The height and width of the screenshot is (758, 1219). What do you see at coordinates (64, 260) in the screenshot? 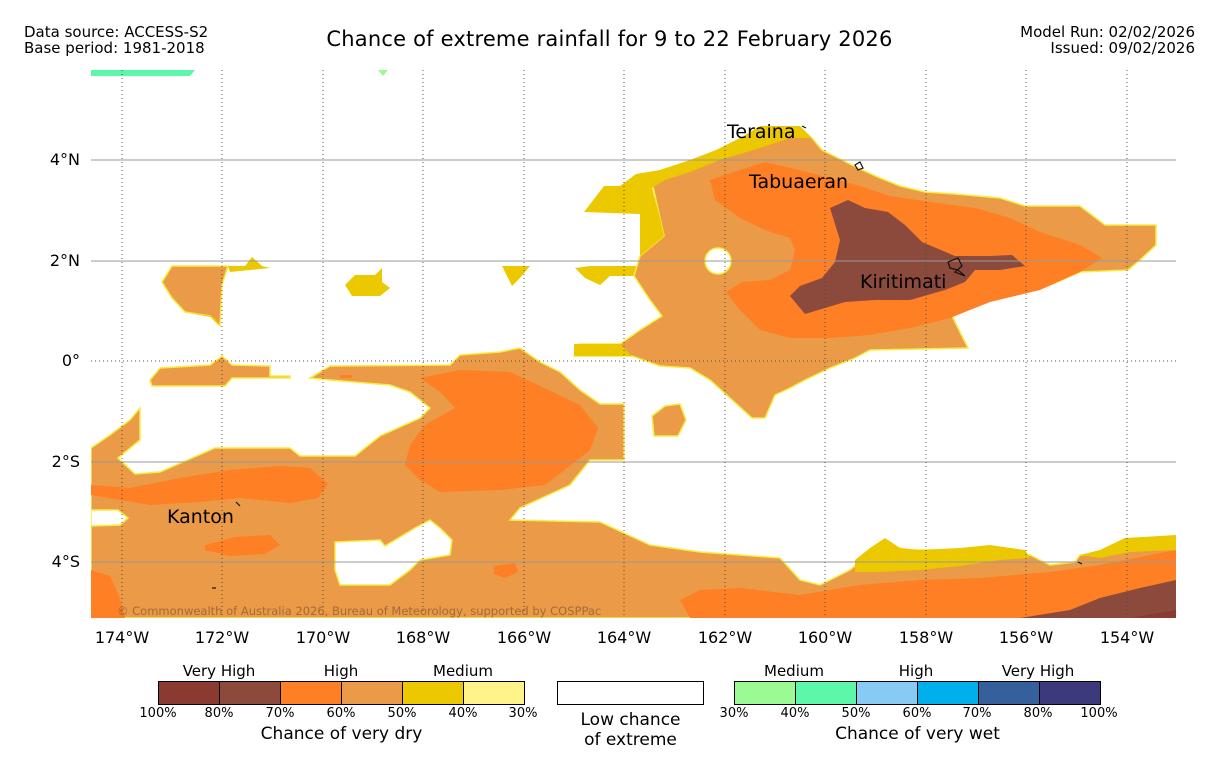
I see `lat-tick-label: 2°N` at bounding box center [64, 260].